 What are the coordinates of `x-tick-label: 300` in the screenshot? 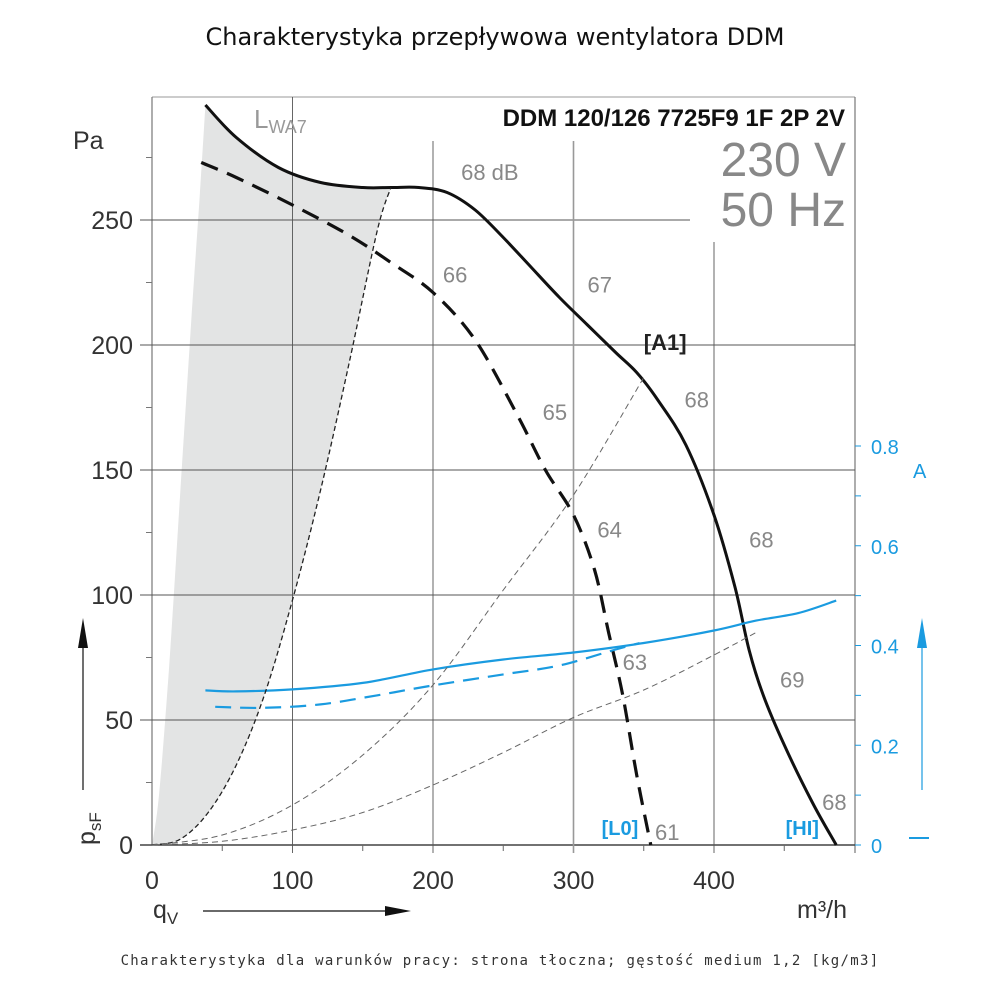 It's located at (574, 881).